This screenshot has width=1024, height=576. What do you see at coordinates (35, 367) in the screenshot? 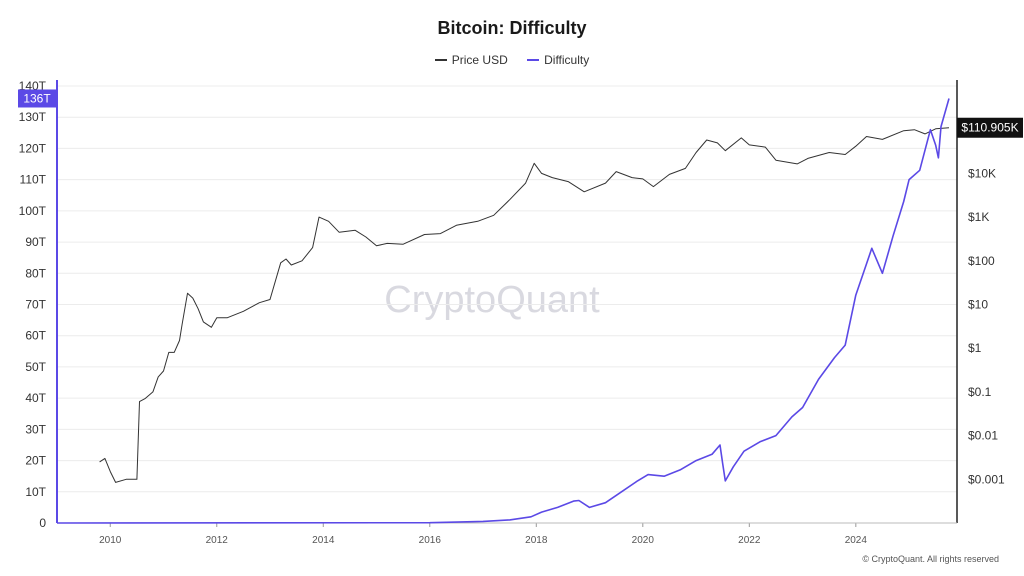
I see `y-left-tick-label: 50T` at bounding box center [35, 367].